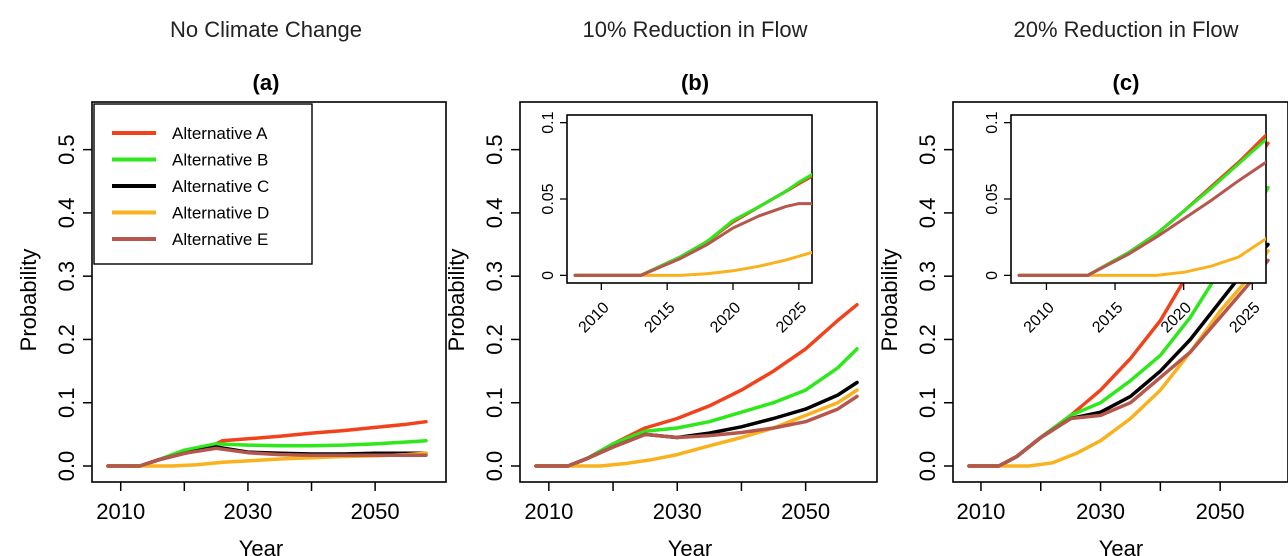  I want to click on legend-label: Alternative B, so click(220, 160).